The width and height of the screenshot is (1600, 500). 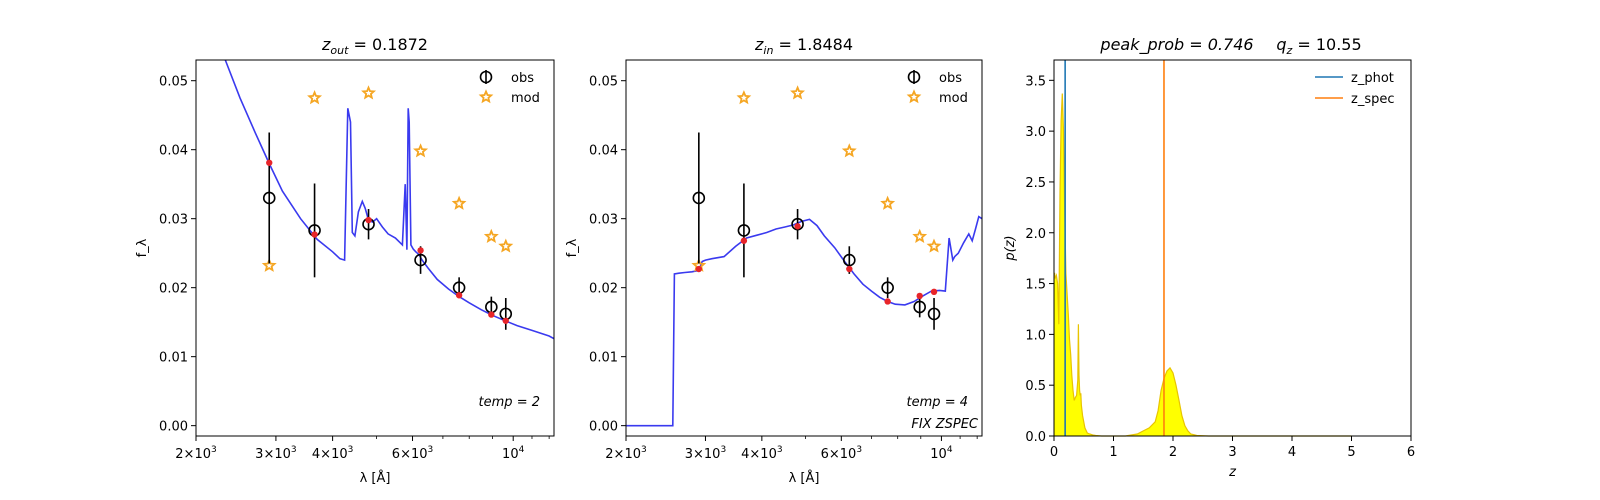 I want to click on y-axis-label: p(z), so click(x=1010, y=248).